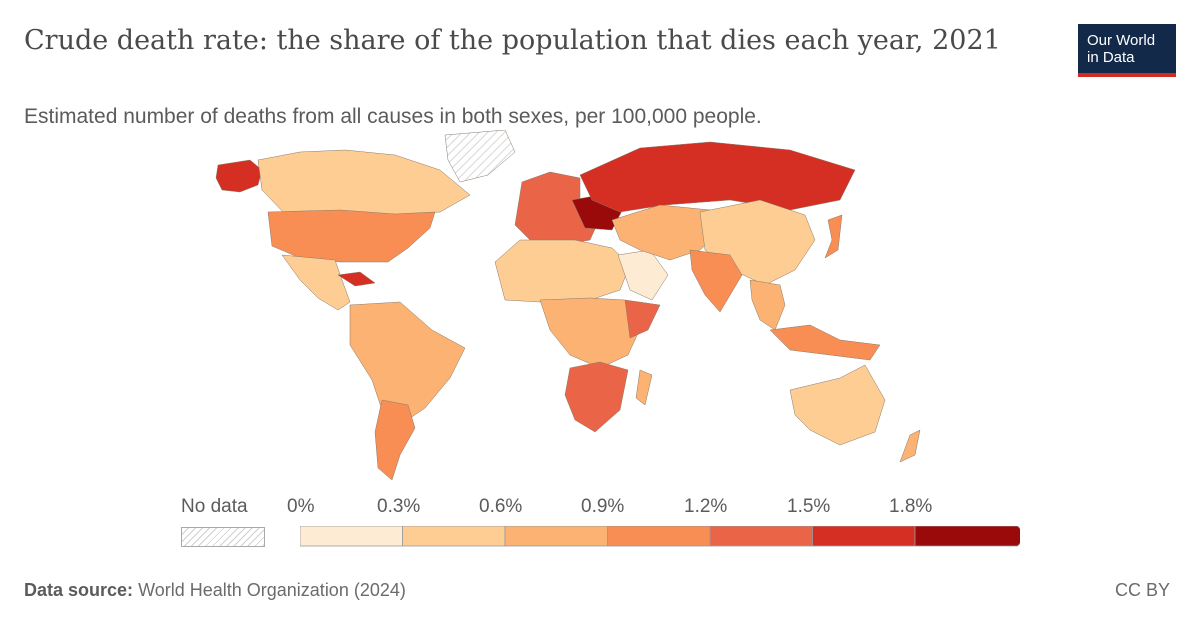 The width and height of the screenshot is (1200, 627). I want to click on legend-tick-5: 1.5%, so click(809, 506).